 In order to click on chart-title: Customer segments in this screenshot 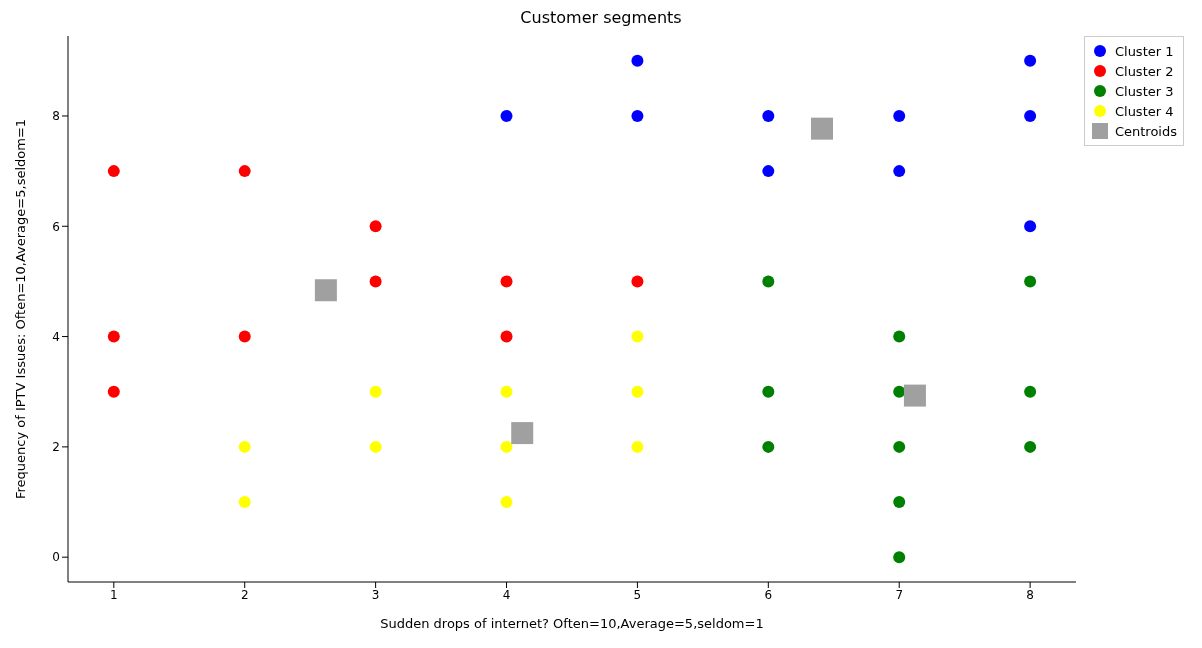, I will do `click(601, 18)`.